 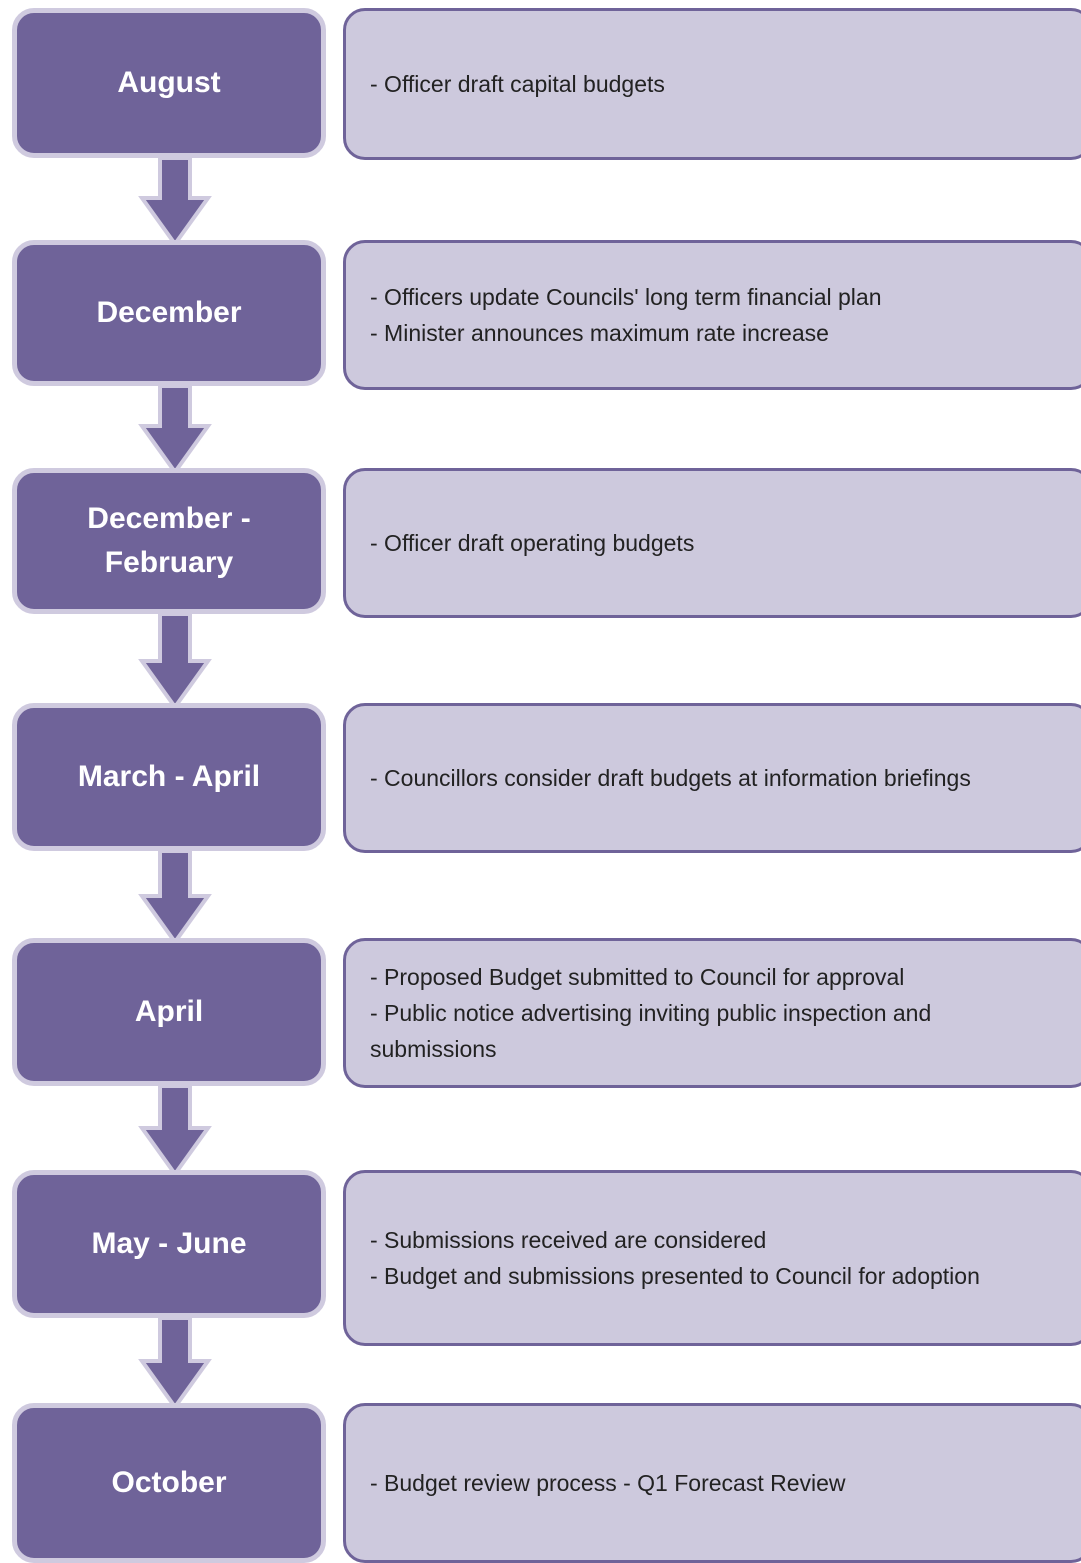 I want to click on description-line: - Submissions received are considered, so click(x=568, y=1240).